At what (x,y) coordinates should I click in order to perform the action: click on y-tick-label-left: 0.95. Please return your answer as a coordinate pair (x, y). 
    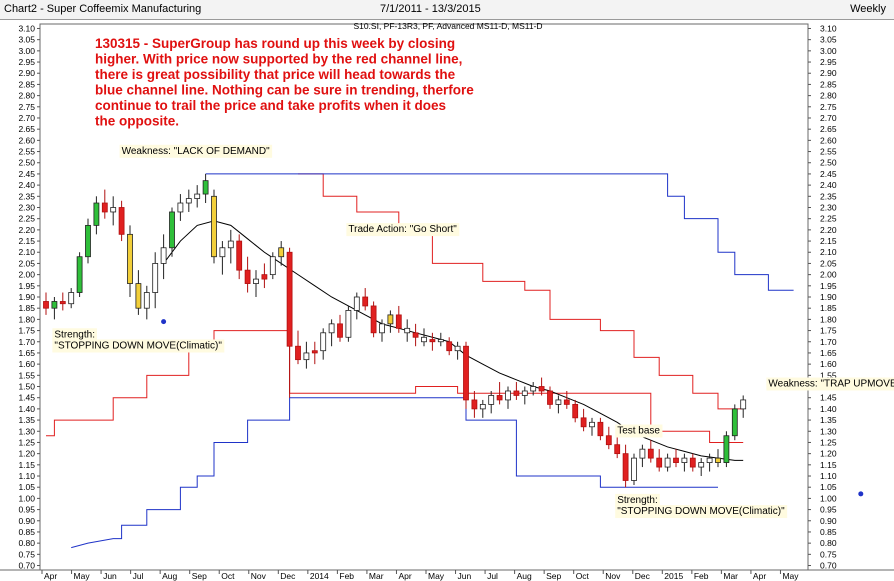
    Looking at the image, I should click on (26, 510).